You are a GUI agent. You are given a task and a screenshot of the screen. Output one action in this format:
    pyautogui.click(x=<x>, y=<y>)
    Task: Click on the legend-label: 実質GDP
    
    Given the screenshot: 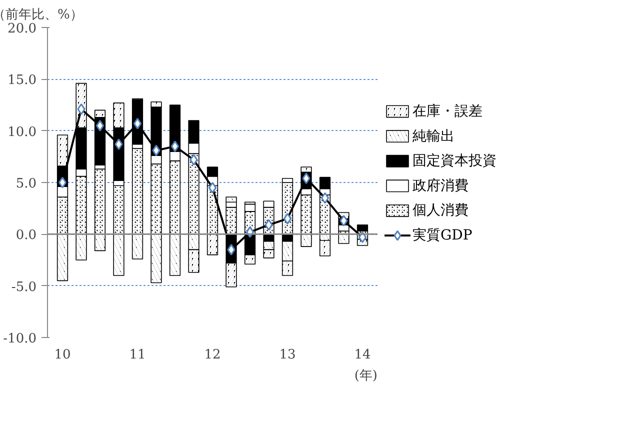 What is the action you would take?
    pyautogui.click(x=442, y=236)
    